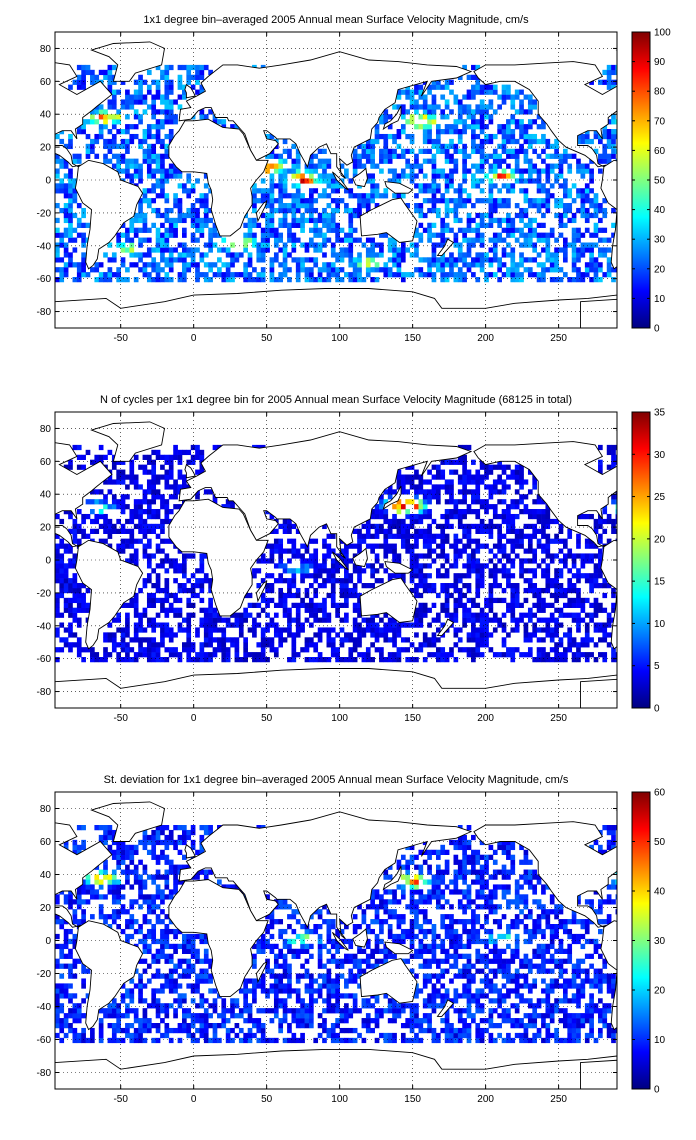 Image resolution: width=696 pixels, height=1140 pixels. I want to click on x-tick-label: -50, so click(120, 718).